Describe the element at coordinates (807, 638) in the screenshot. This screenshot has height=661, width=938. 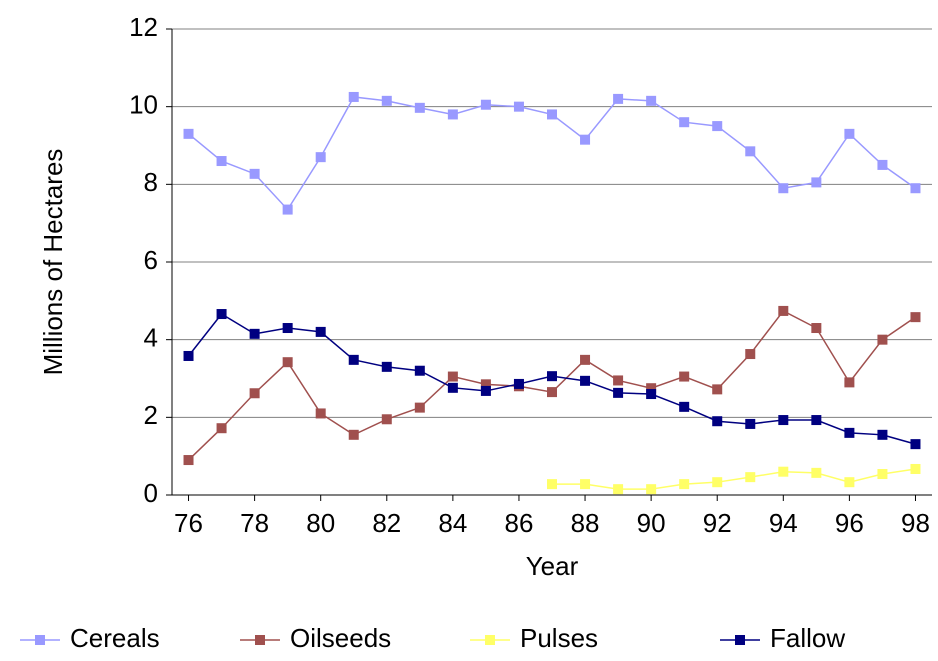
I see `legend-label: Fallow` at that location.